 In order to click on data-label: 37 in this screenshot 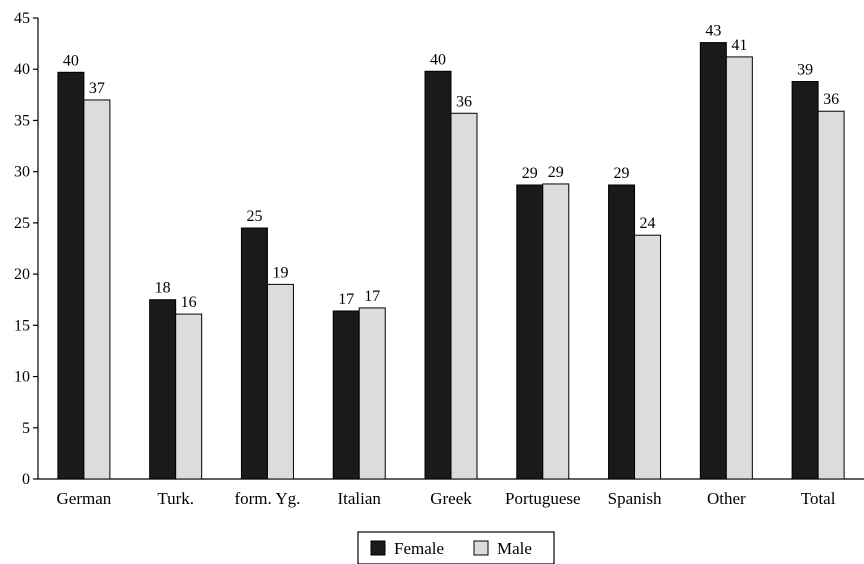, I will do `click(97, 88)`.